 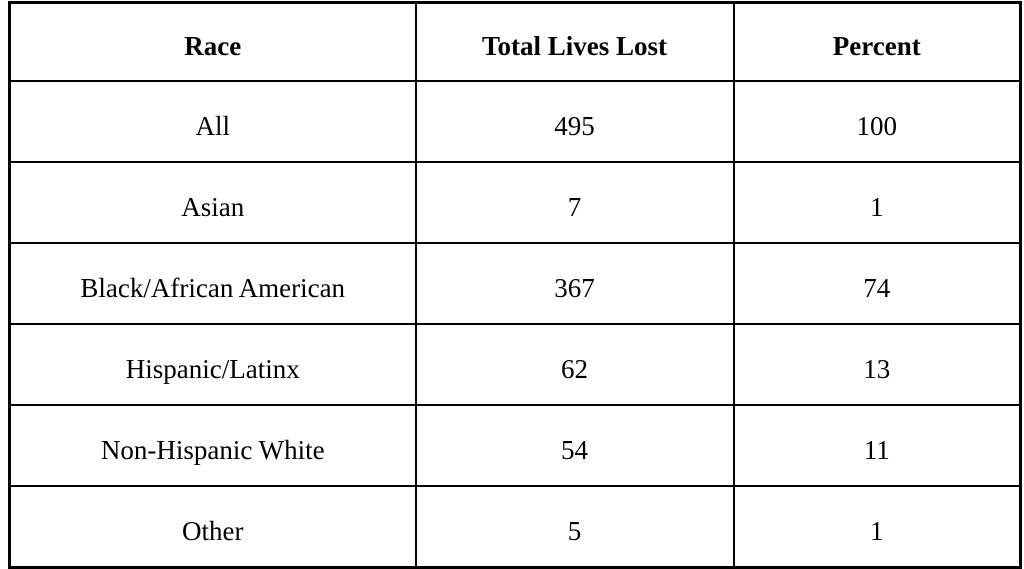 I want to click on cell-percent: 11, so click(x=877, y=445).